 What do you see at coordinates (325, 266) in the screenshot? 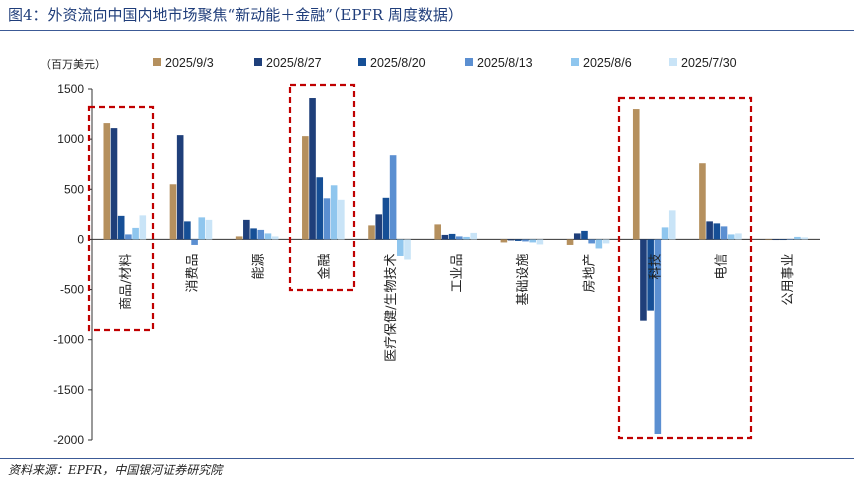
I see `category-label: 金融` at bounding box center [325, 266].